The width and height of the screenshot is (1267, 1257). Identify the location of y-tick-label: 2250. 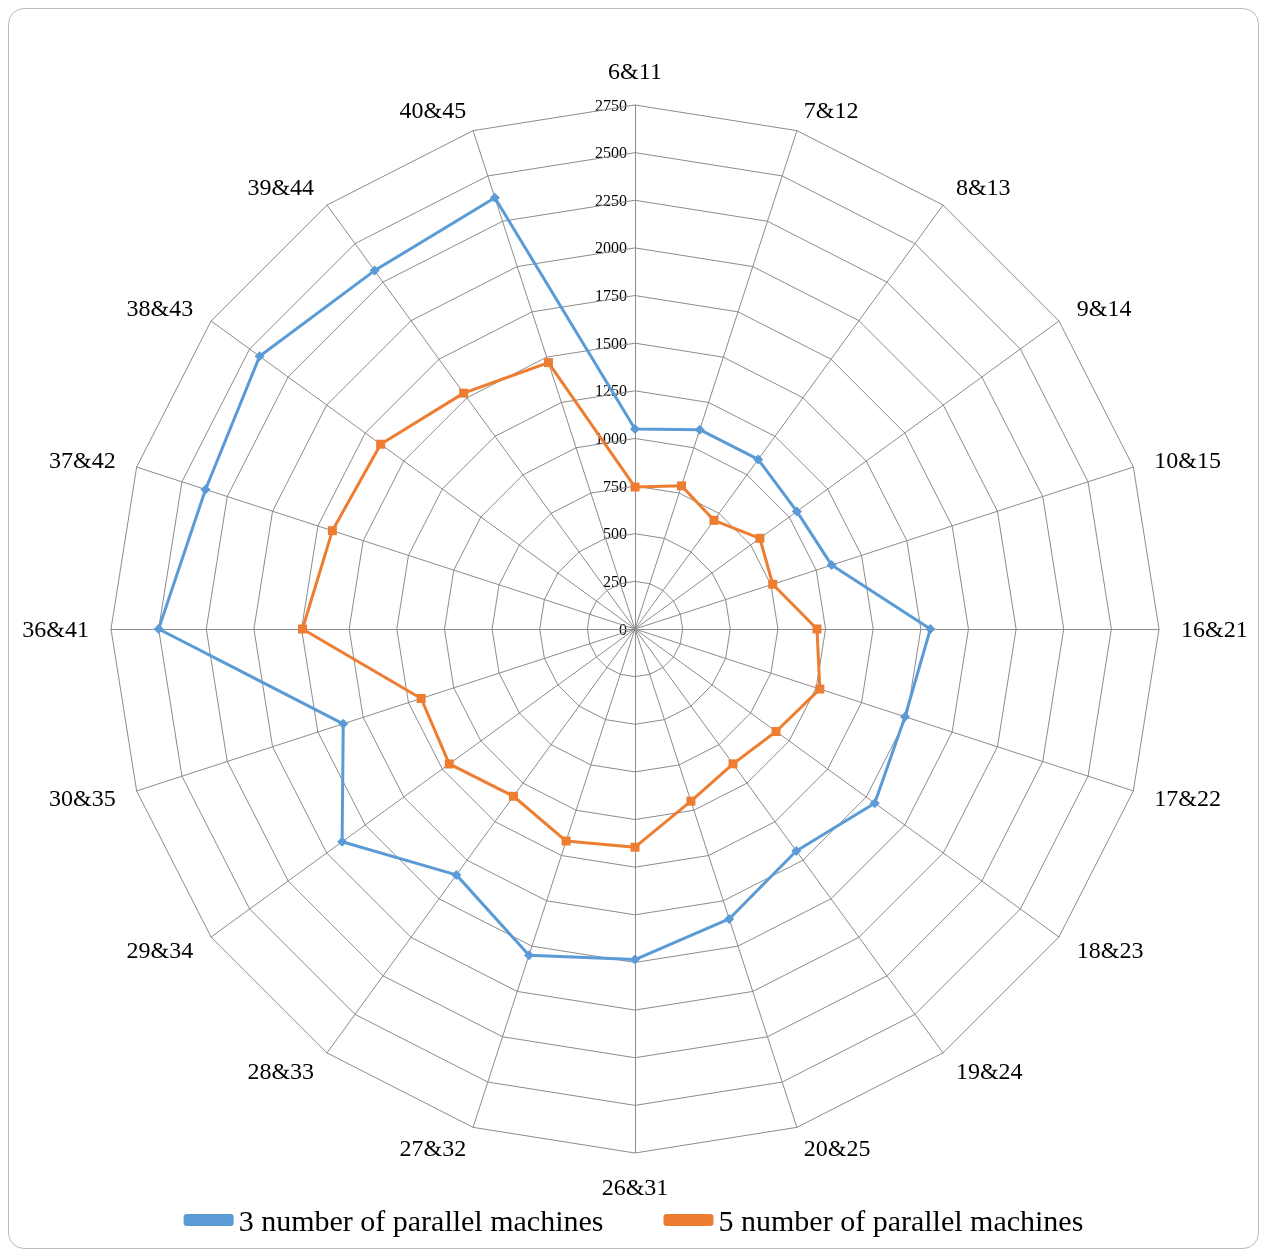
(611, 200).